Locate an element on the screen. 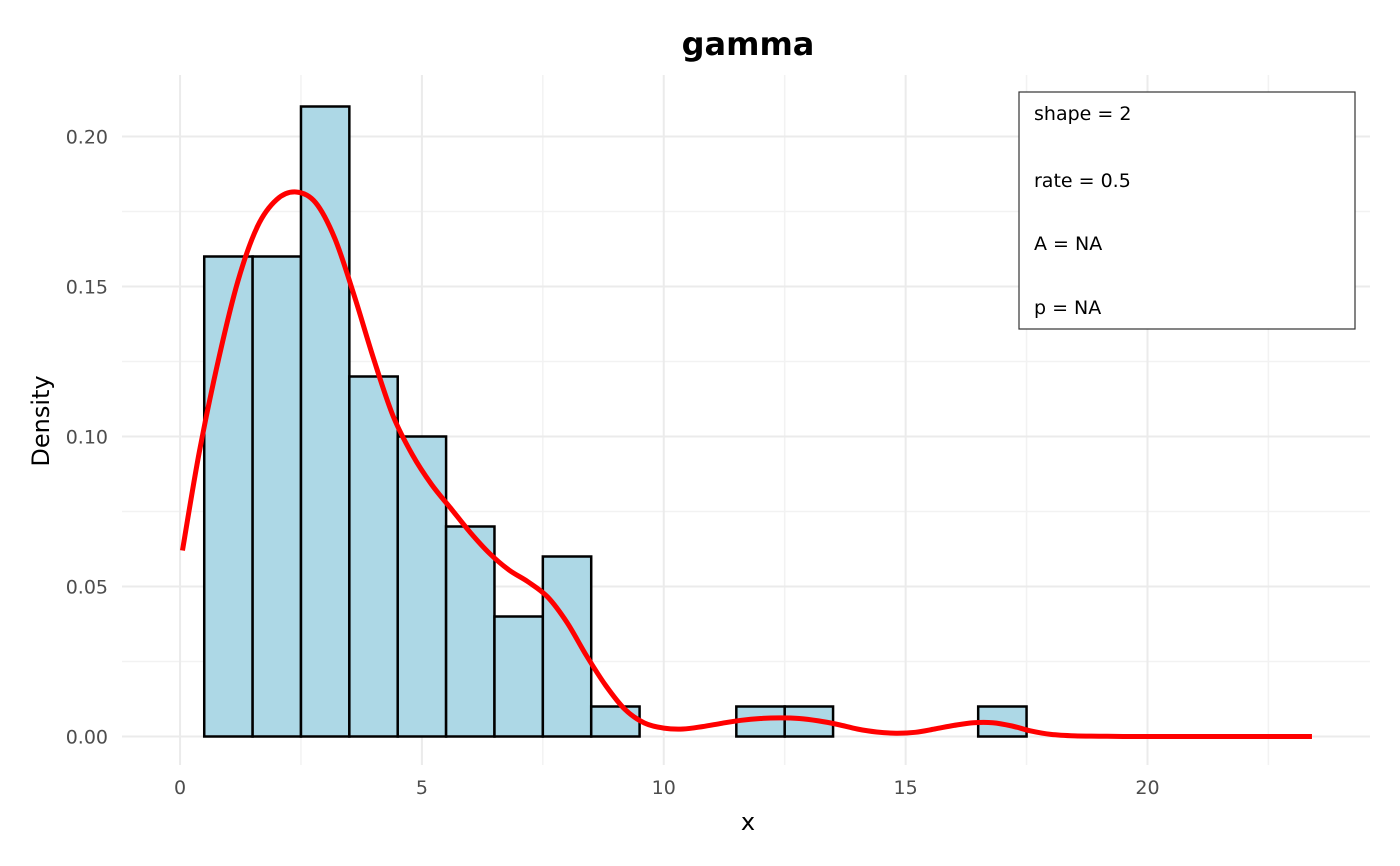  y-tick-labels: 0.00 0.05 0.10 0.15 0.20 is located at coordinates (87, 438).